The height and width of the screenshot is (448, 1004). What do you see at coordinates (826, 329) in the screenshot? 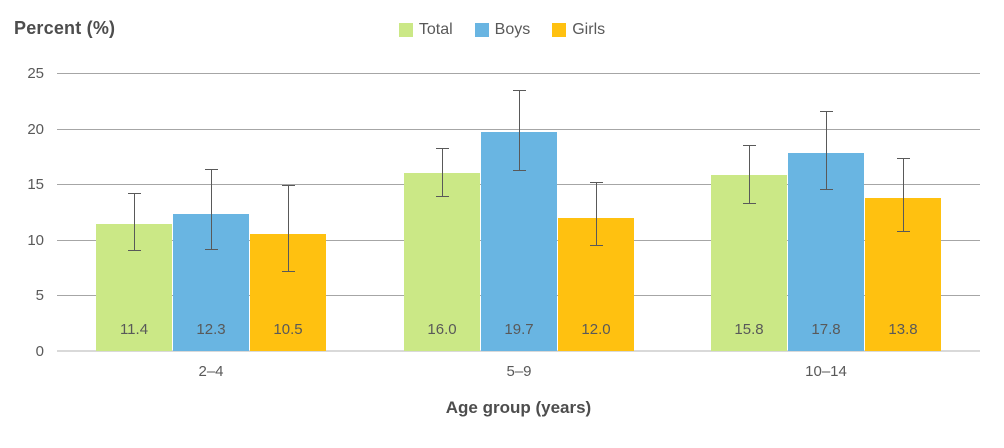
I see `bar-value-boys-10-14: 17.8` at bounding box center [826, 329].